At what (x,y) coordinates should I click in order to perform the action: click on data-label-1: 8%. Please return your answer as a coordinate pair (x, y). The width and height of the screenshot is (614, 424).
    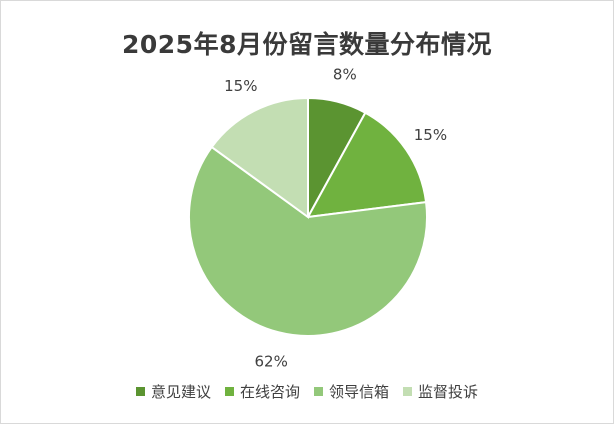
    Looking at the image, I should click on (345, 75).